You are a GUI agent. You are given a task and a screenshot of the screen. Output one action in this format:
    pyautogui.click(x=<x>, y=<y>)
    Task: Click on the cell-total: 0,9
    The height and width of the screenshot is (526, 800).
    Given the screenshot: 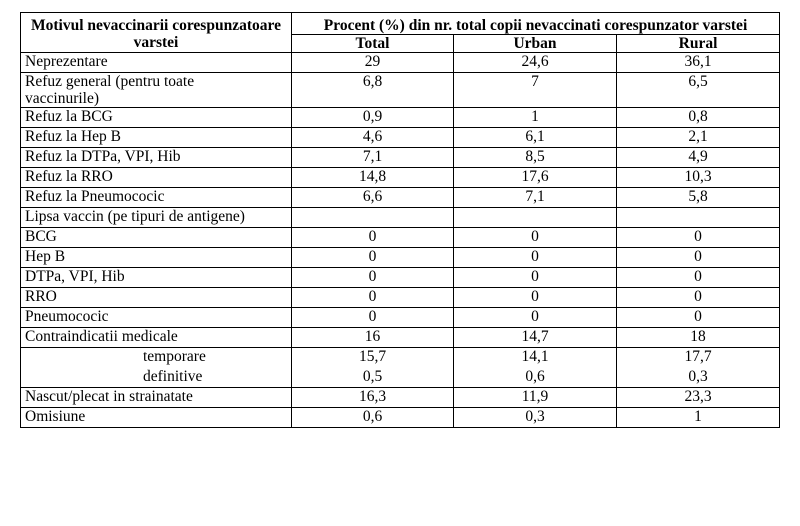 What is the action you would take?
    pyautogui.click(x=372, y=117)
    